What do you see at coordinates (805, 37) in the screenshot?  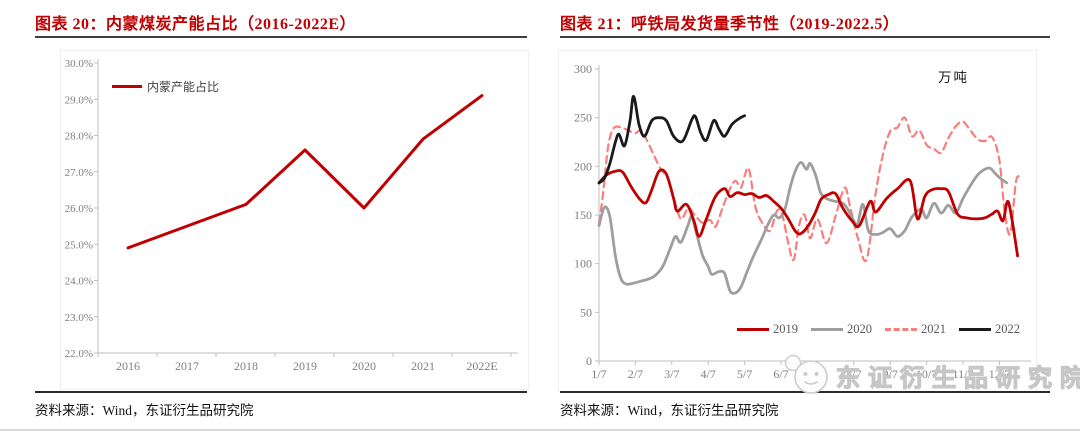 I see `chart21-title-rule` at bounding box center [805, 37].